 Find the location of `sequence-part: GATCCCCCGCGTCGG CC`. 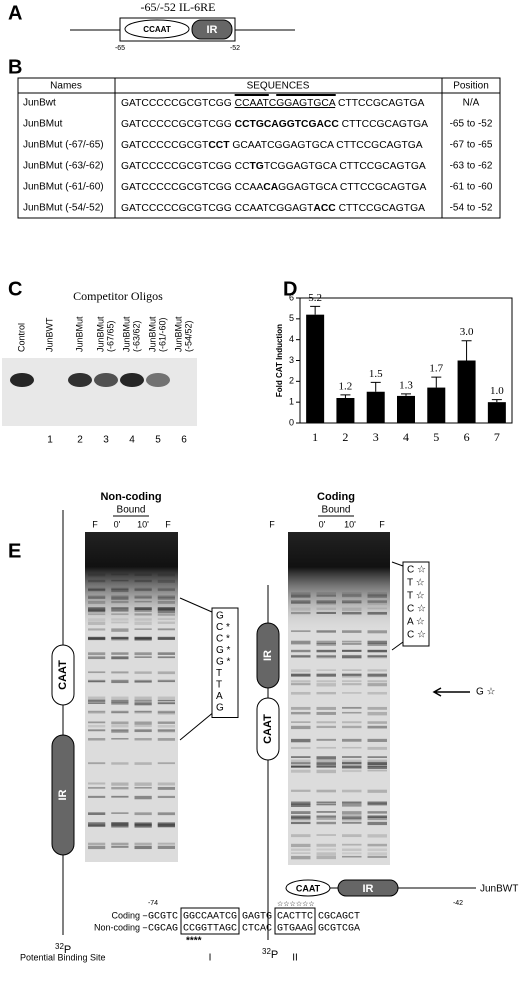

sequence-part: GATCCCCCGCGTCGG CC is located at coordinates (185, 166).